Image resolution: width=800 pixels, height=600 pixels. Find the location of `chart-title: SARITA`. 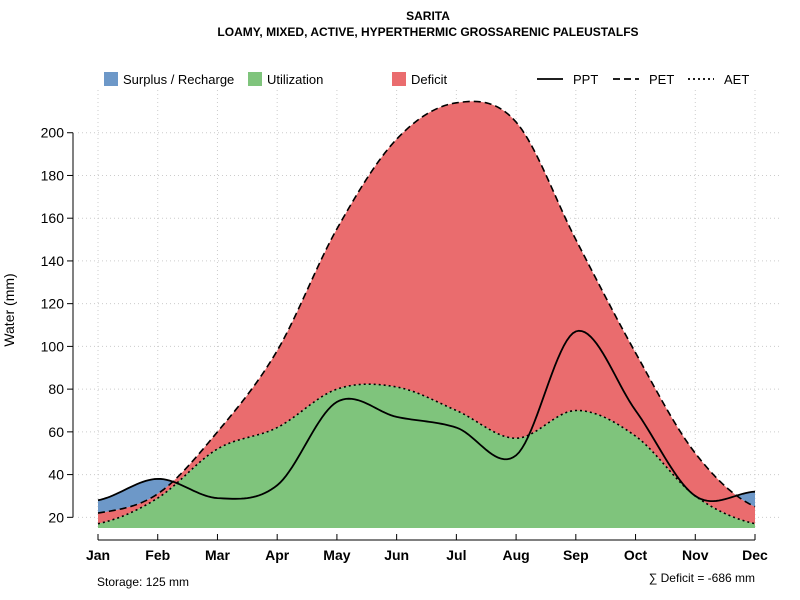

chart-title: SARITA is located at coordinates (428, 16).